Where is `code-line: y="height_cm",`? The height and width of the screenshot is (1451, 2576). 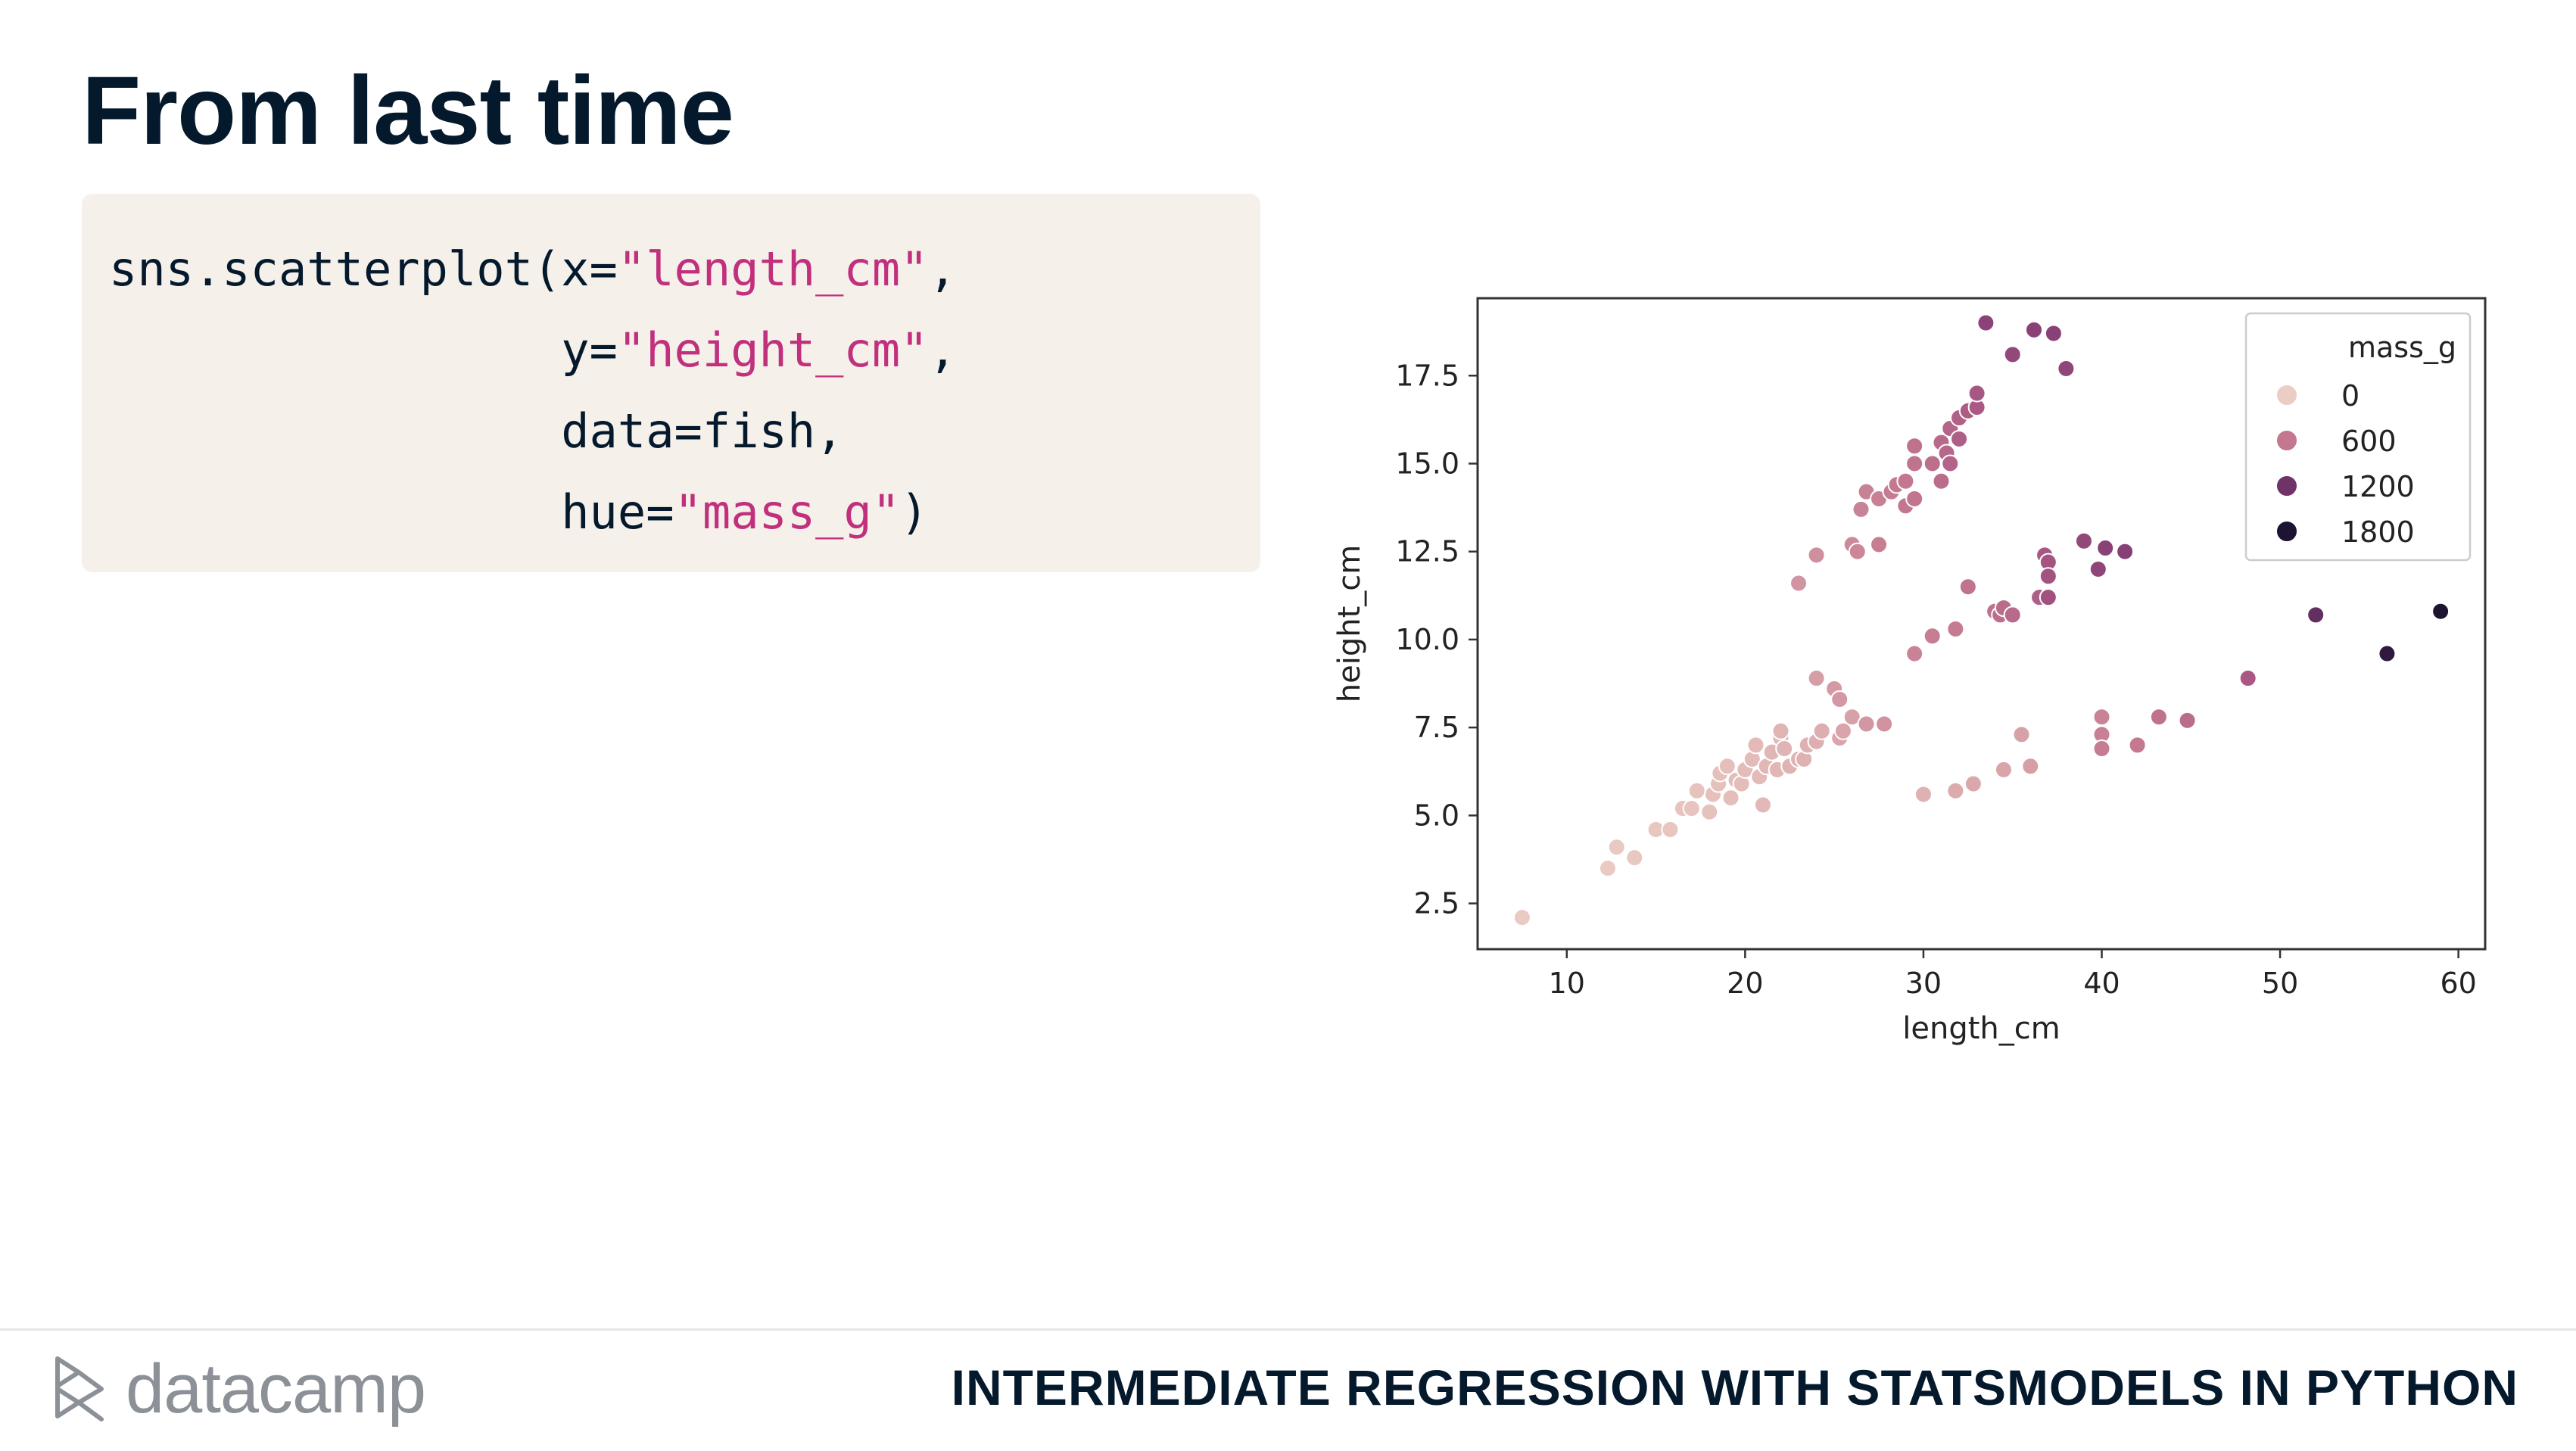
code-line: y="height_cm", is located at coordinates (671, 350).